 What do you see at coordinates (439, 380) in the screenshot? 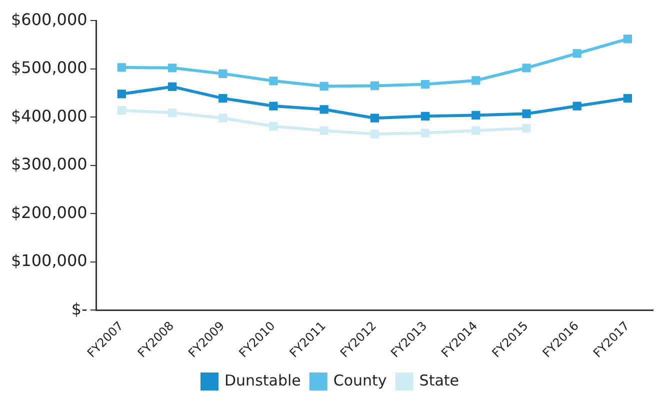
I see `legend-label: State` at bounding box center [439, 380].